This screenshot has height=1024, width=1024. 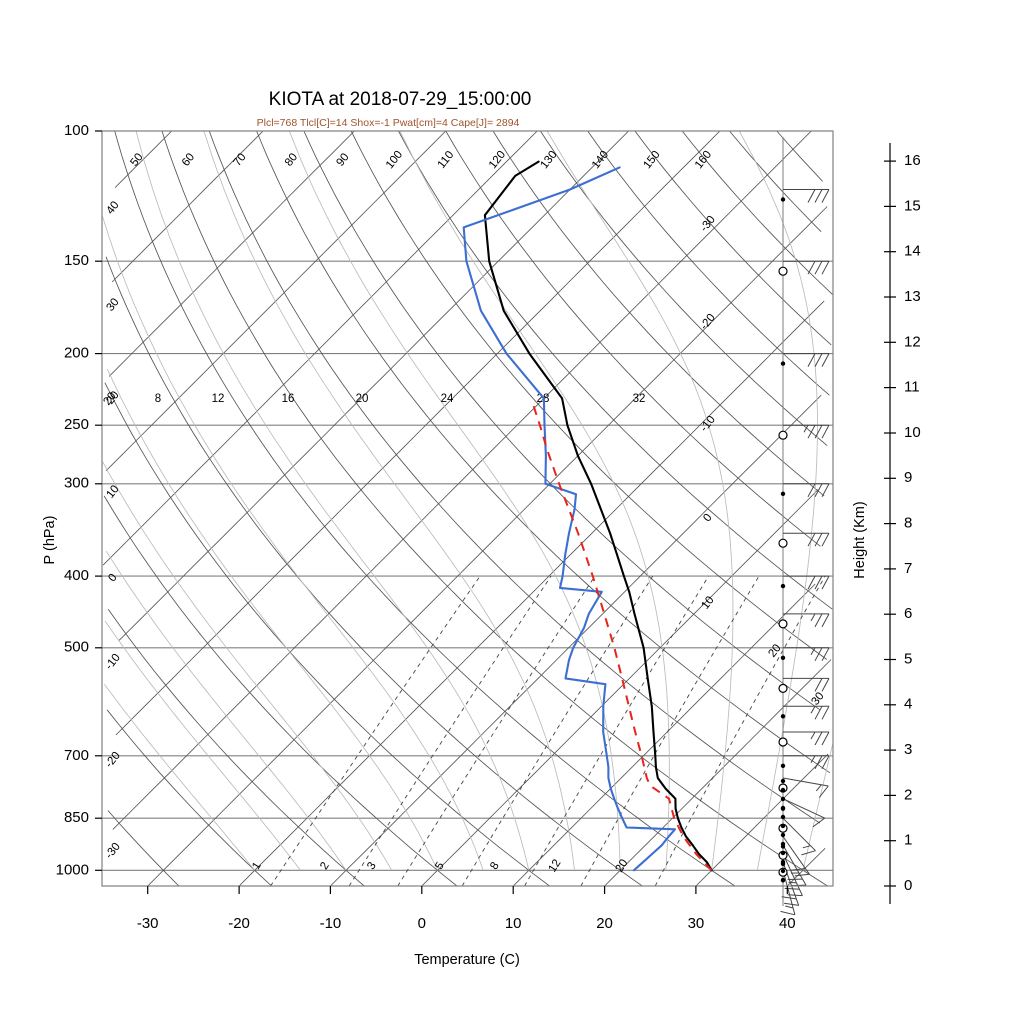 What do you see at coordinates (908, 840) in the screenshot?
I see `h-tick-label-1: 1` at bounding box center [908, 840].